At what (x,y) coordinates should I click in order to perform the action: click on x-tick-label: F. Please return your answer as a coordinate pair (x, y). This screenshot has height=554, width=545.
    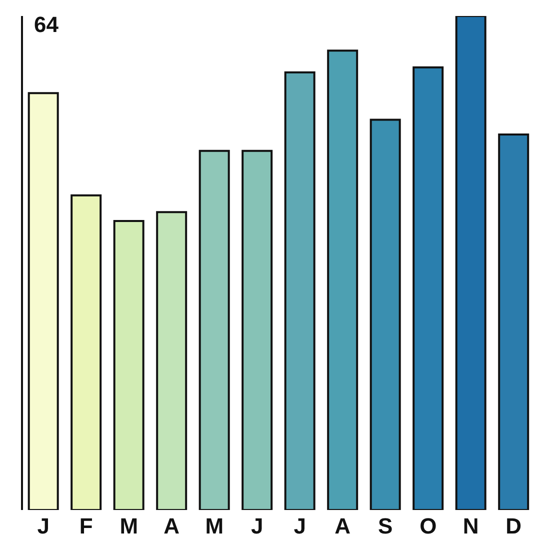
    Looking at the image, I should click on (86, 526).